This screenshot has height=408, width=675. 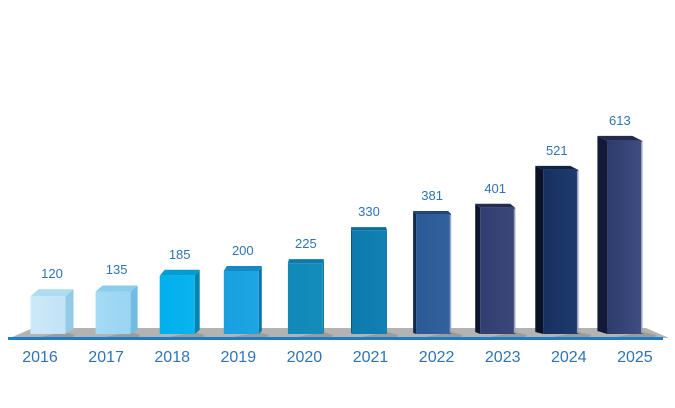 I want to click on value-label-2025: 613, so click(x=620, y=120).